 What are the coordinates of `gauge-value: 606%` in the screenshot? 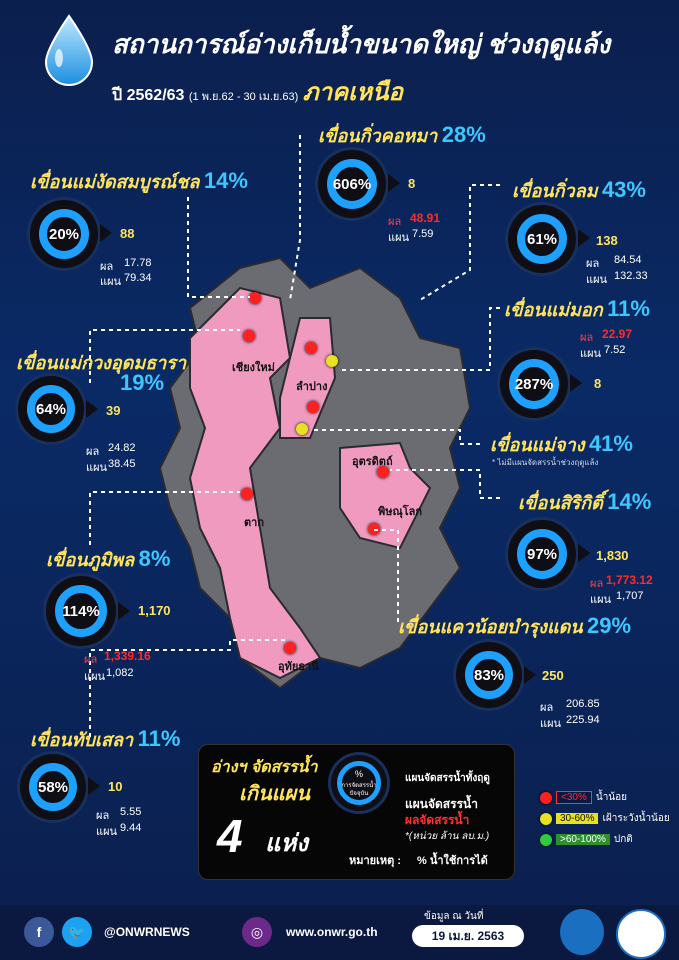 It's located at (352, 184).